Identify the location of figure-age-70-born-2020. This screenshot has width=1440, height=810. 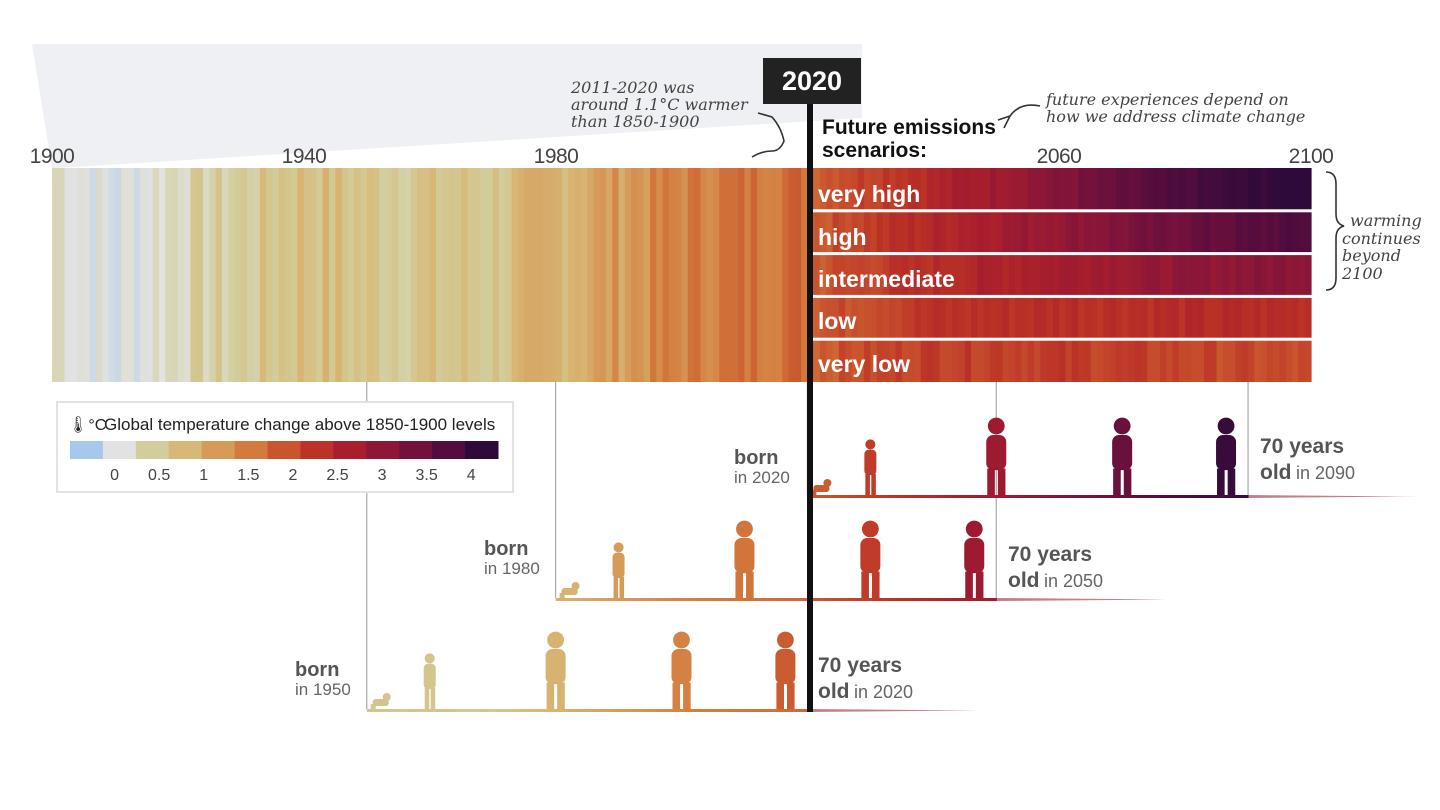
(1226, 456).